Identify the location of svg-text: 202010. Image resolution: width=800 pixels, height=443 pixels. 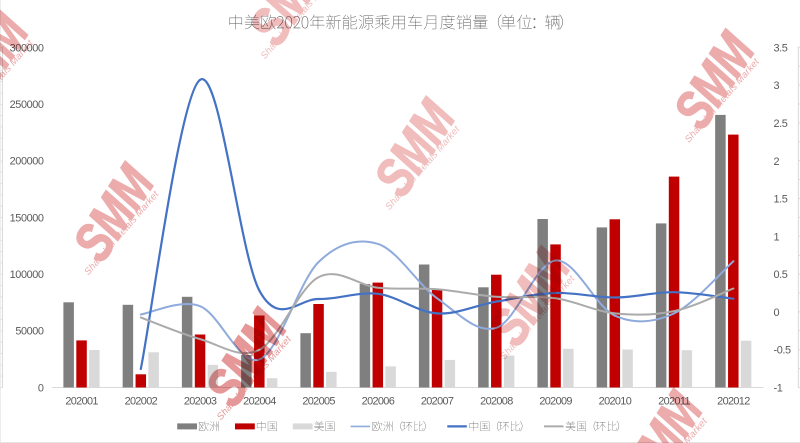
(615, 401).